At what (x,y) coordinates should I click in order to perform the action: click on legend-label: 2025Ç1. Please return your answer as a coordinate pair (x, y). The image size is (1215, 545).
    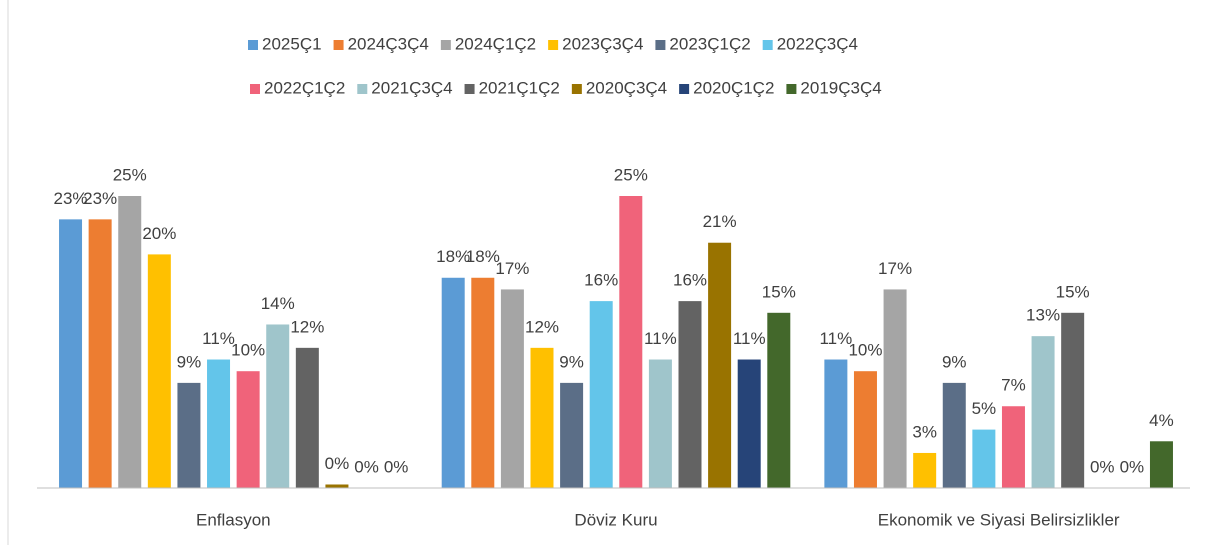
    Looking at the image, I should click on (292, 43).